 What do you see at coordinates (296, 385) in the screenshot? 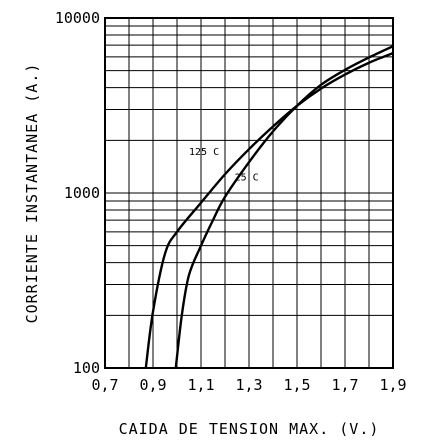
I see `x-tick-label: 1,5` at bounding box center [296, 385].